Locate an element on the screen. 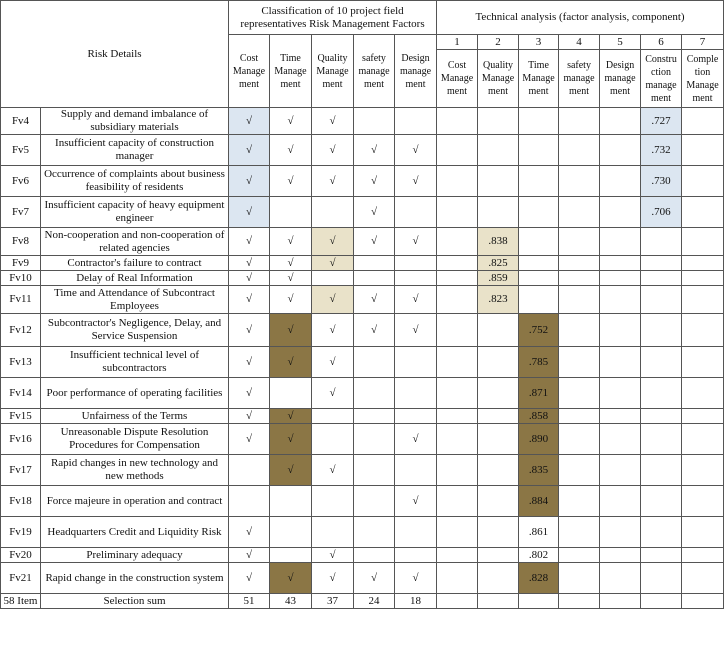  row-detail: Preliminary adequacy is located at coordinates (134, 555).